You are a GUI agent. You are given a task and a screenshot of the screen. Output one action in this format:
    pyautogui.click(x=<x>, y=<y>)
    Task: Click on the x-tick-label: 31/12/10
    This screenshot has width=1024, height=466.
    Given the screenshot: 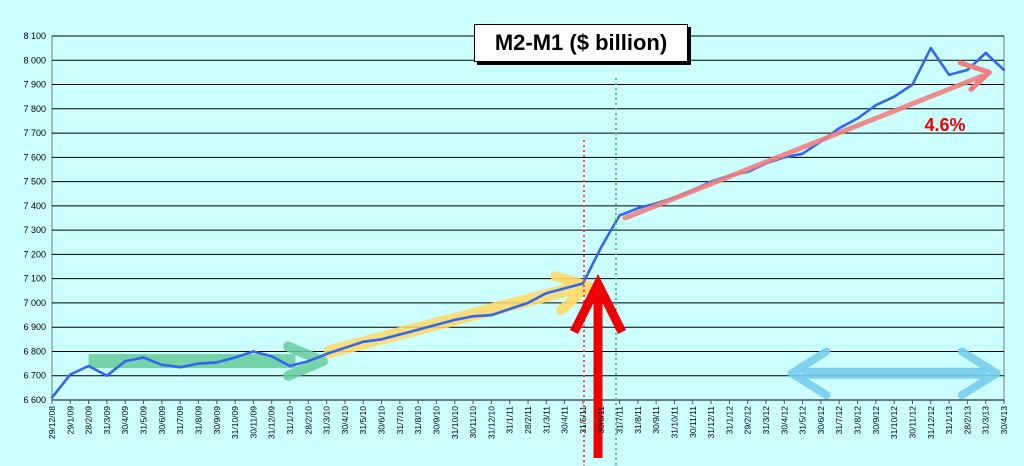 What is the action you would take?
    pyautogui.click(x=491, y=422)
    